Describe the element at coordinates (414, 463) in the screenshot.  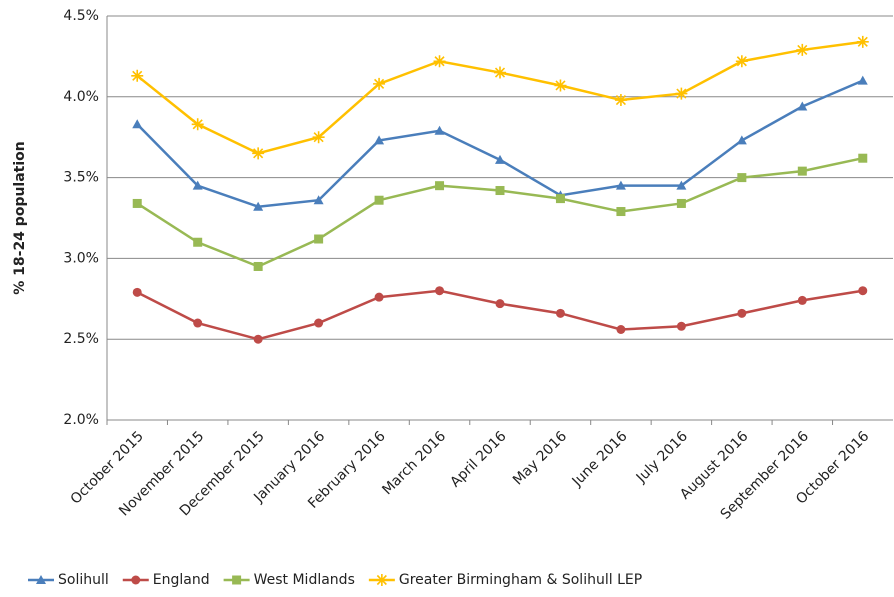
I see `x-tick-label: March 2016` at that location.